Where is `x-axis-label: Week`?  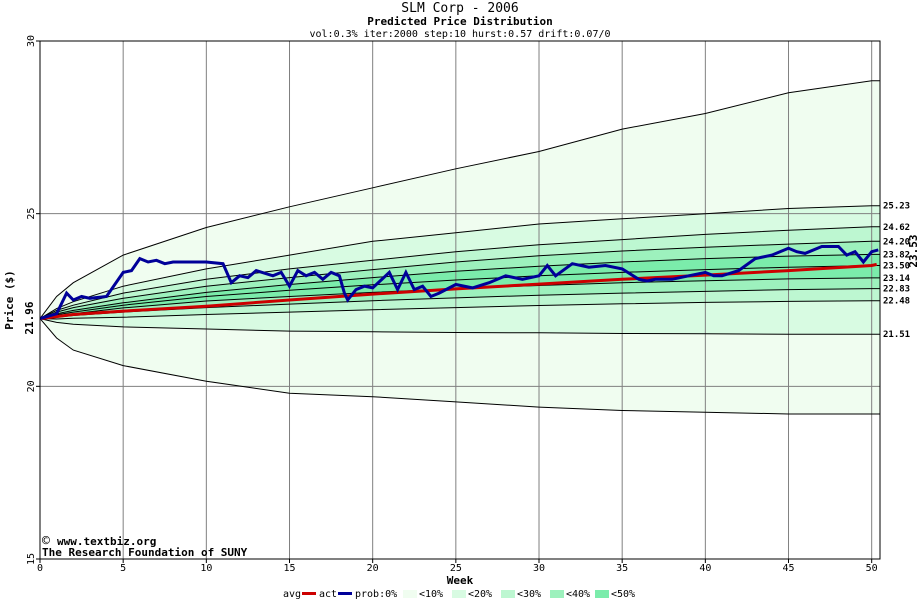 x-axis-label: Week is located at coordinates (460, 580).